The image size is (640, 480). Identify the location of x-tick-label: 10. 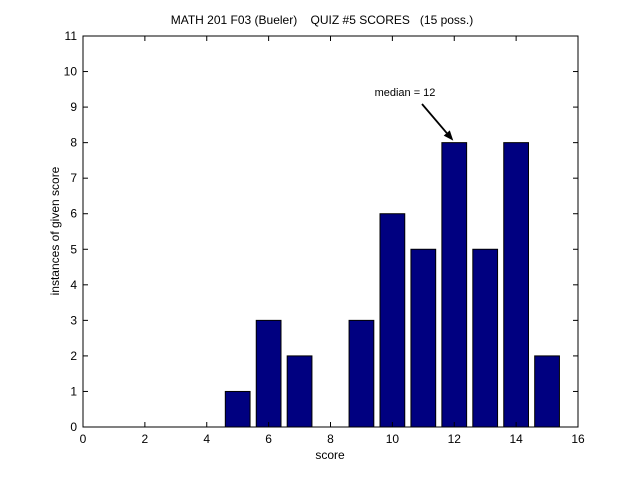
(393, 439).